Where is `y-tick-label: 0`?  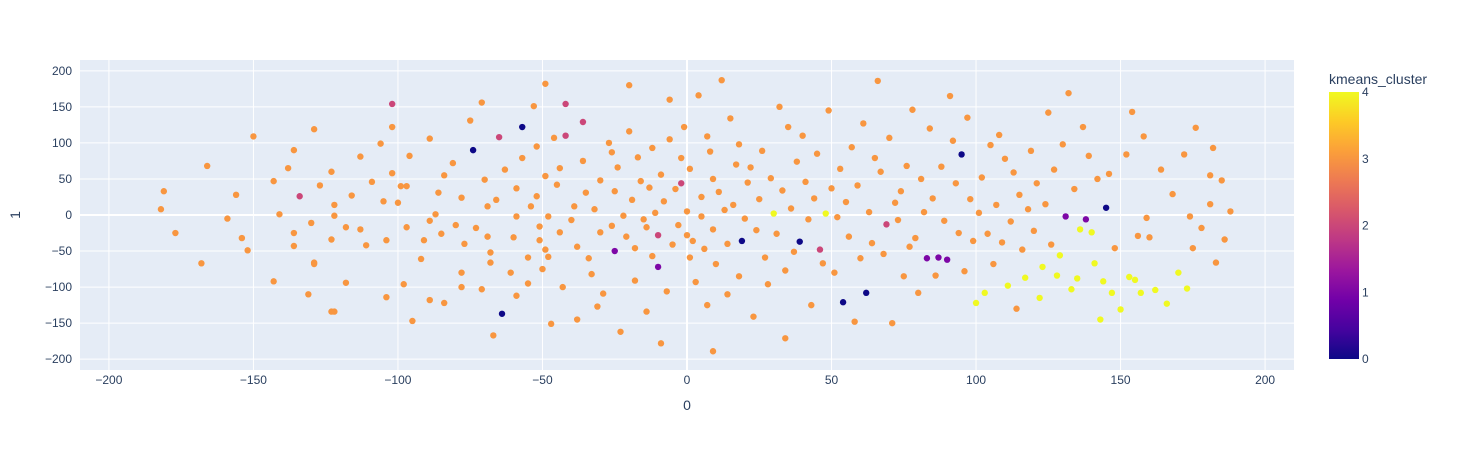 y-tick-label: 0 is located at coordinates (68, 215).